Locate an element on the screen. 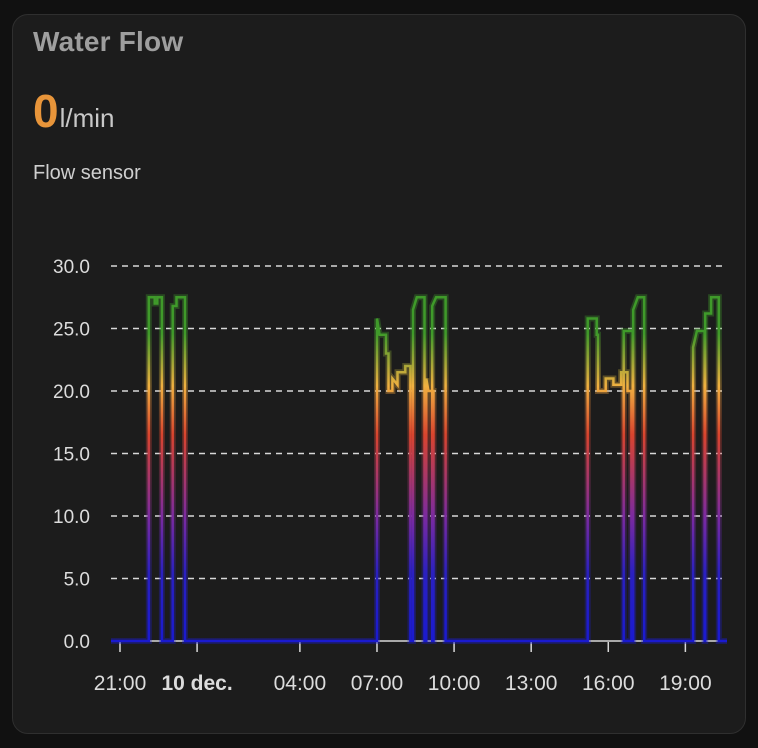  x-tick-label: 13:00 is located at coordinates (531, 683).